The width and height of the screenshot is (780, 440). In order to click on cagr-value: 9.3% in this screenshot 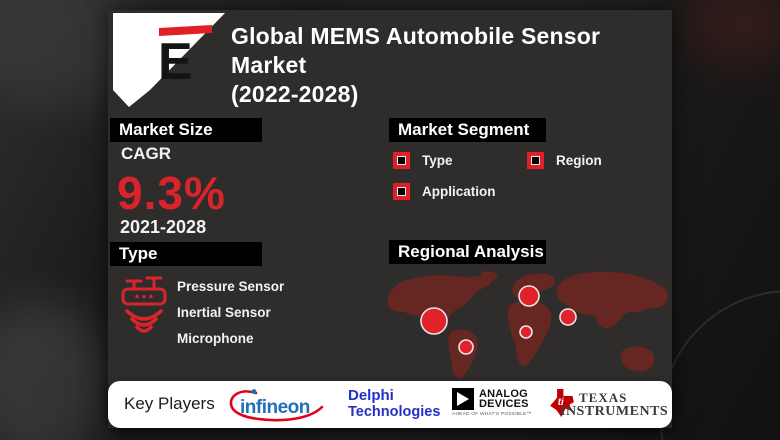, I will do `click(171, 193)`.